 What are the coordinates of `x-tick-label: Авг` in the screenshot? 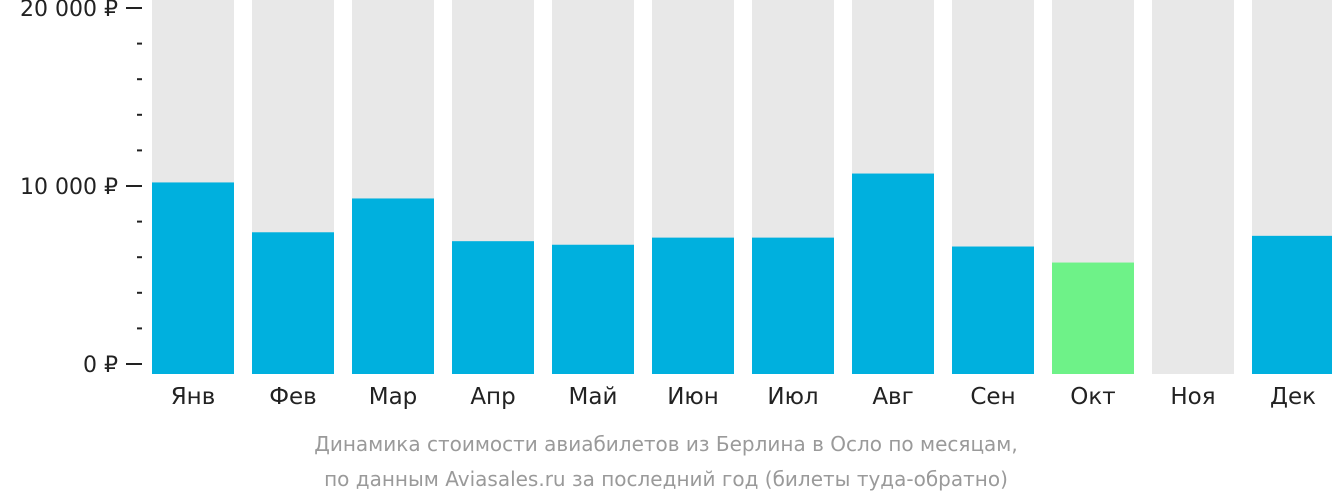 It's located at (892, 397).